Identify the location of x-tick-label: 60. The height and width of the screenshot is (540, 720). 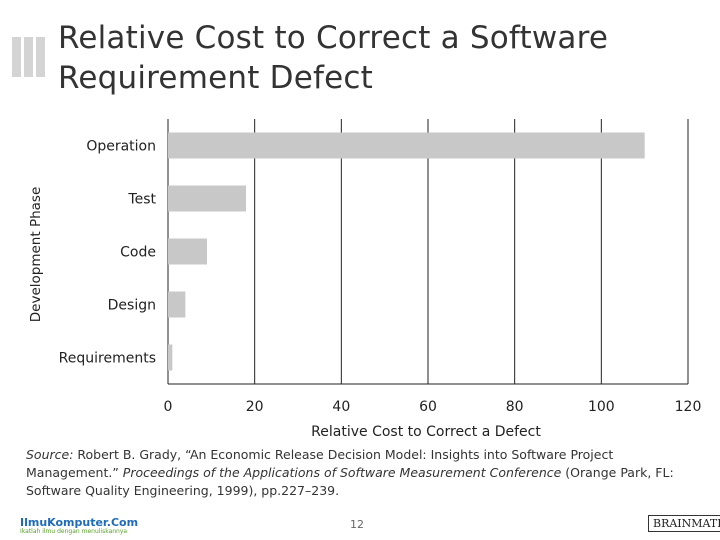
(428, 407).